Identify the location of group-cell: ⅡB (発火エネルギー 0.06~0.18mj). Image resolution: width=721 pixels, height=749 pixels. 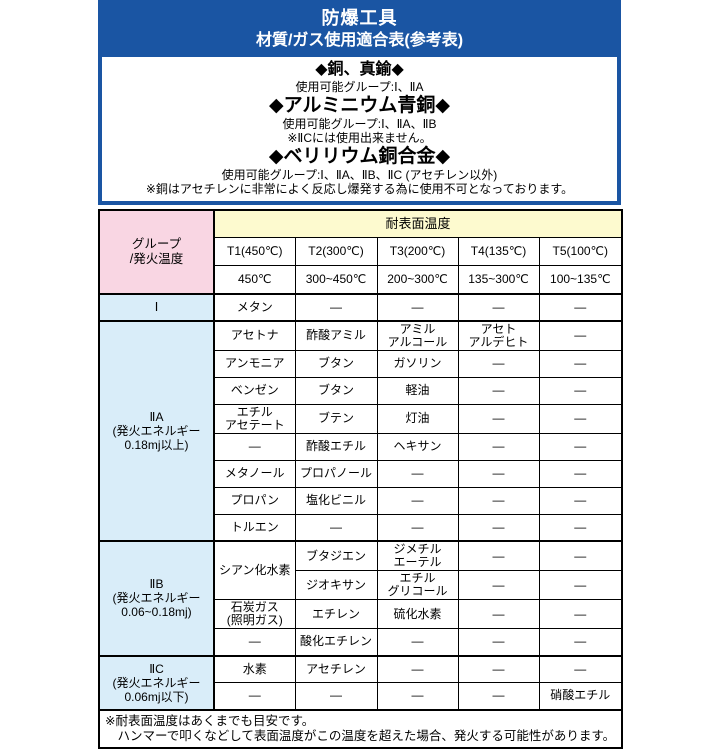
(156, 598).